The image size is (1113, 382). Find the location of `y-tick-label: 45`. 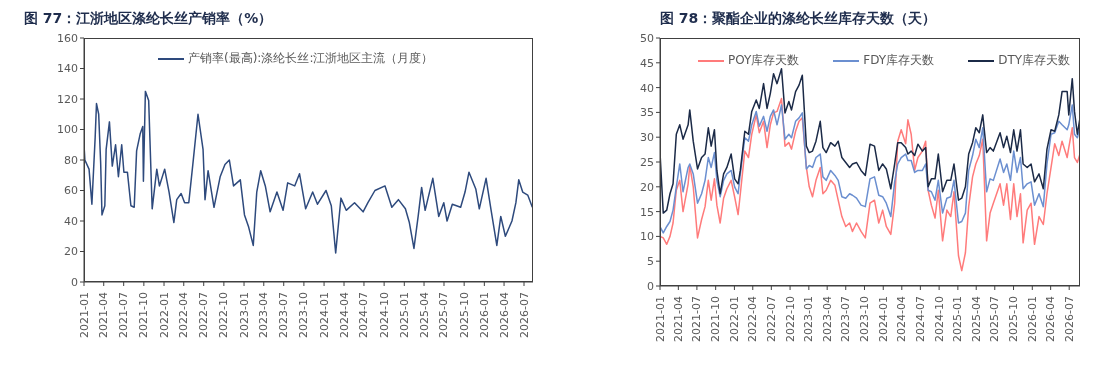

y-tick-label: 45 is located at coordinates (647, 63).